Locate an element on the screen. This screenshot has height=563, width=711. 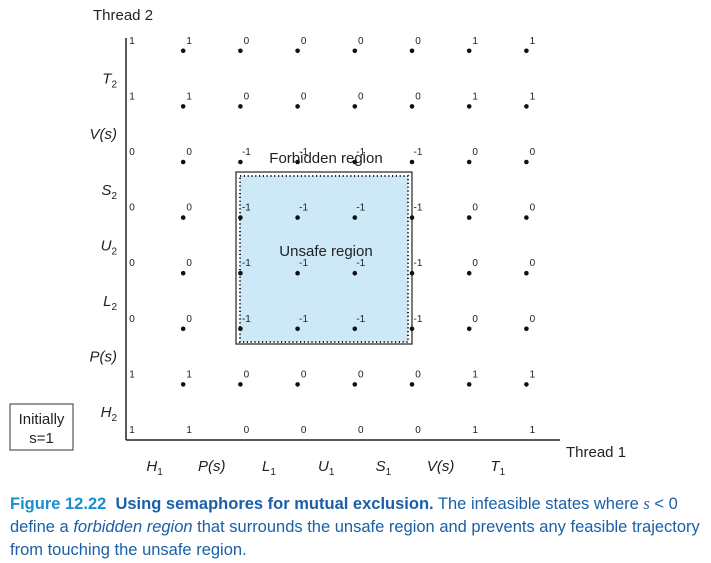
x-label-6: T1 is located at coordinates (497, 468).